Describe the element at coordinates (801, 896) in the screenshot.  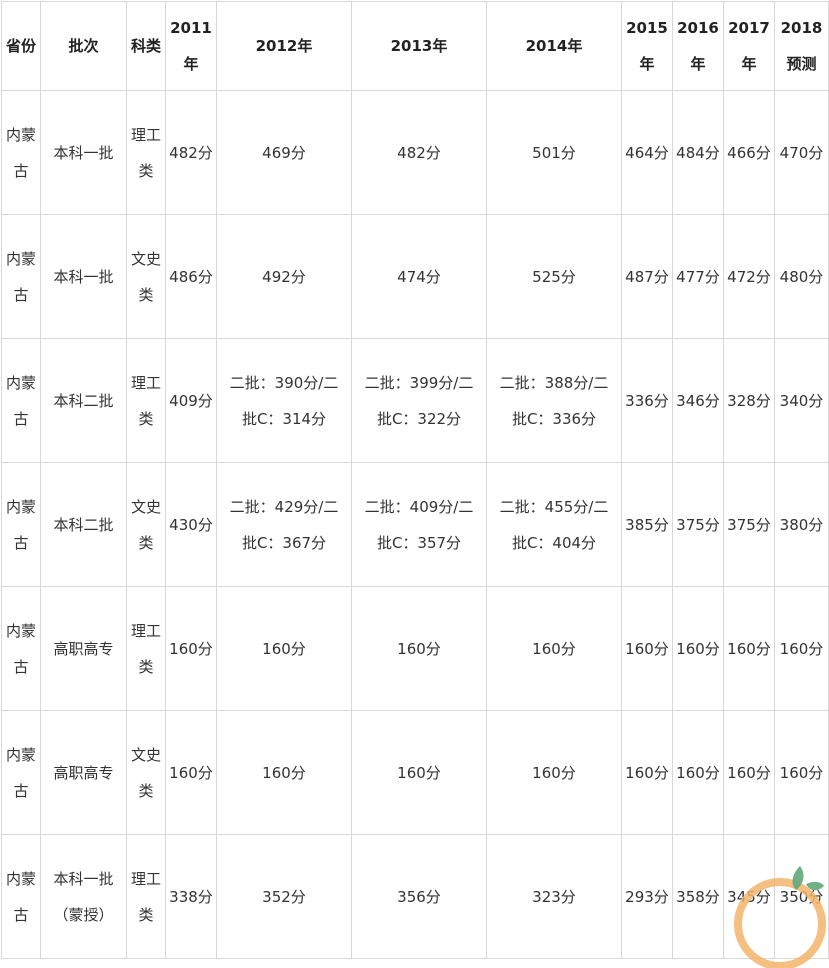
I see `table-cell: 350分` at that location.